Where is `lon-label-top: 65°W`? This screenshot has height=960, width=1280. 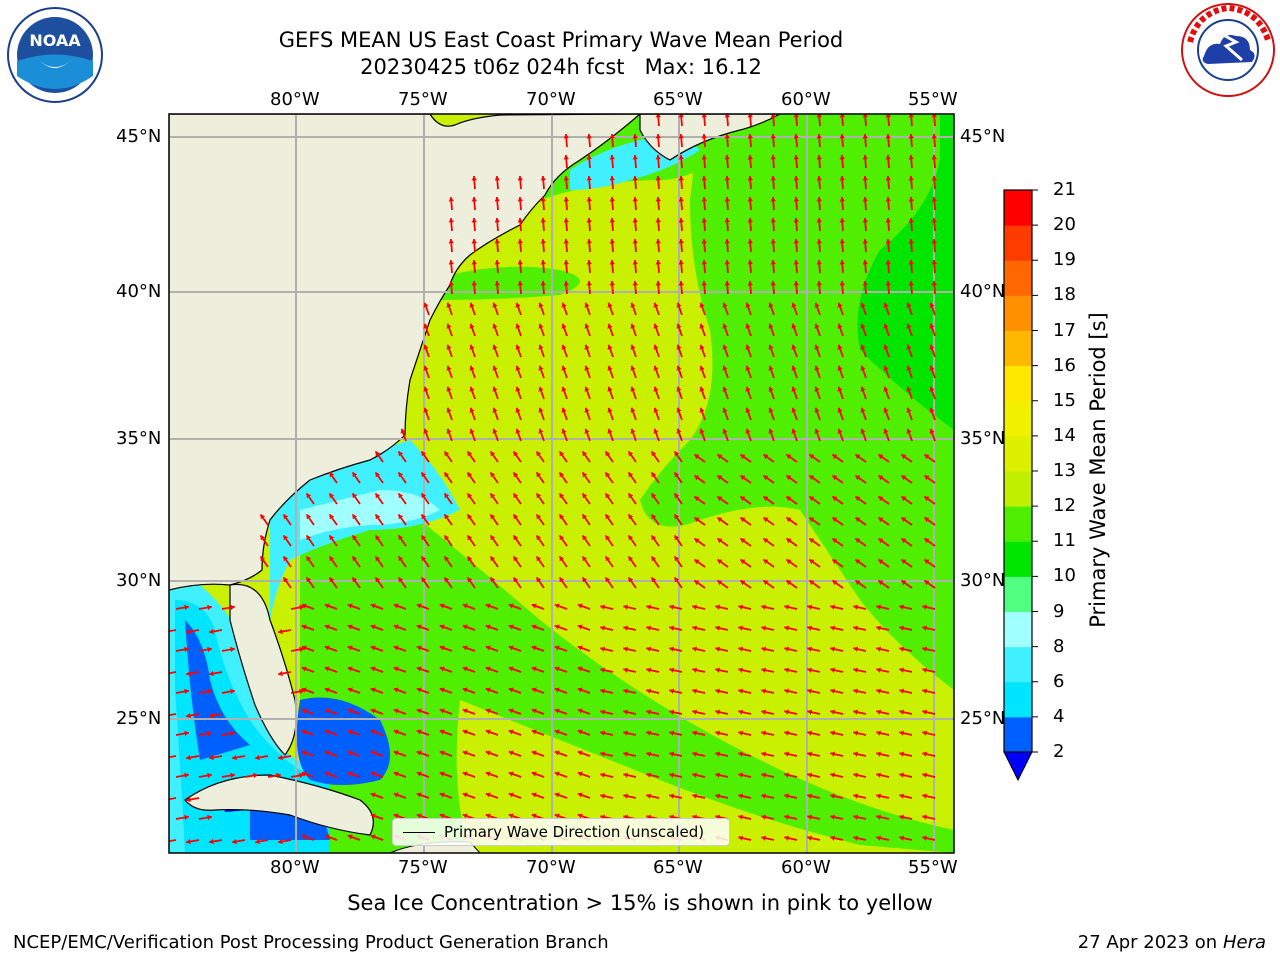 lon-label-top: 65°W is located at coordinates (678, 99).